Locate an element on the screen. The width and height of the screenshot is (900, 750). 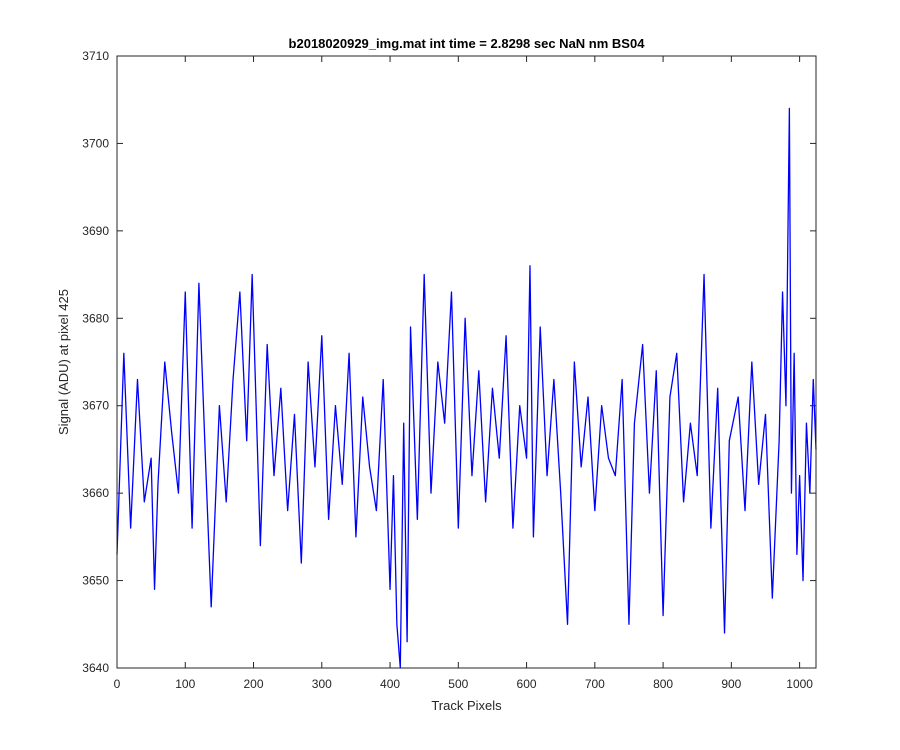
x-tick-label: 800 is located at coordinates (663, 684).